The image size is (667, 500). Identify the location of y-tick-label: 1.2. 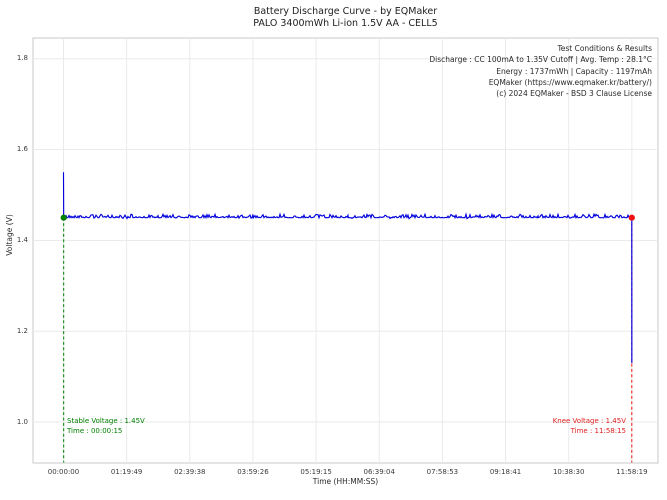
(22, 330).